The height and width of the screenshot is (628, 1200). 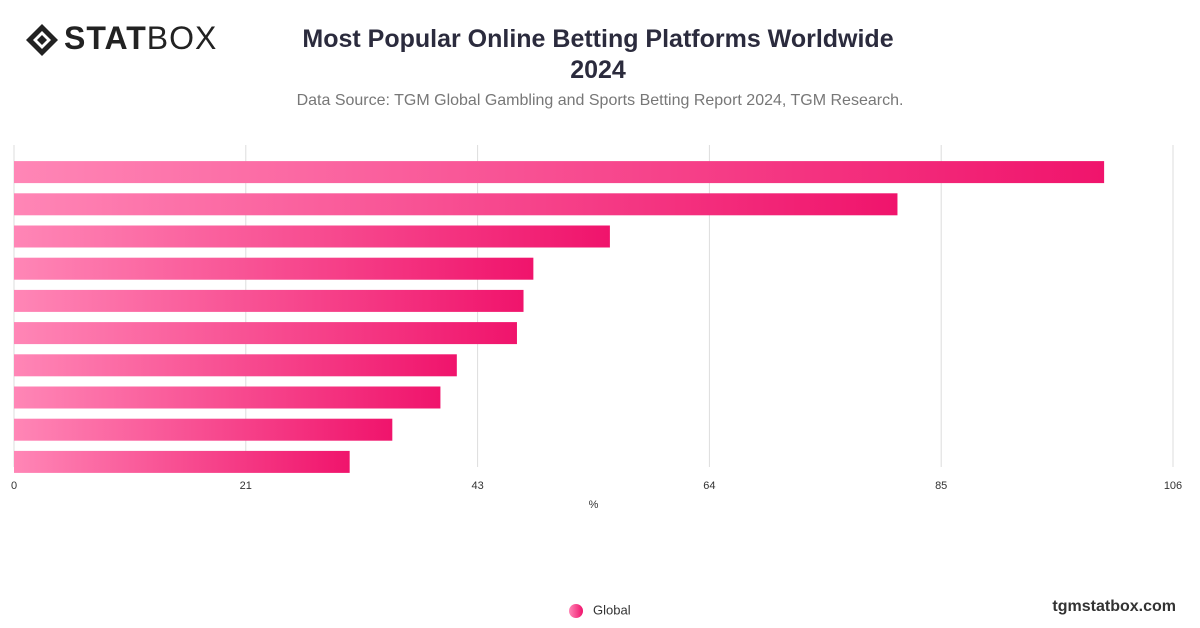 I want to click on x-tick-label: 43, so click(x=477, y=486).